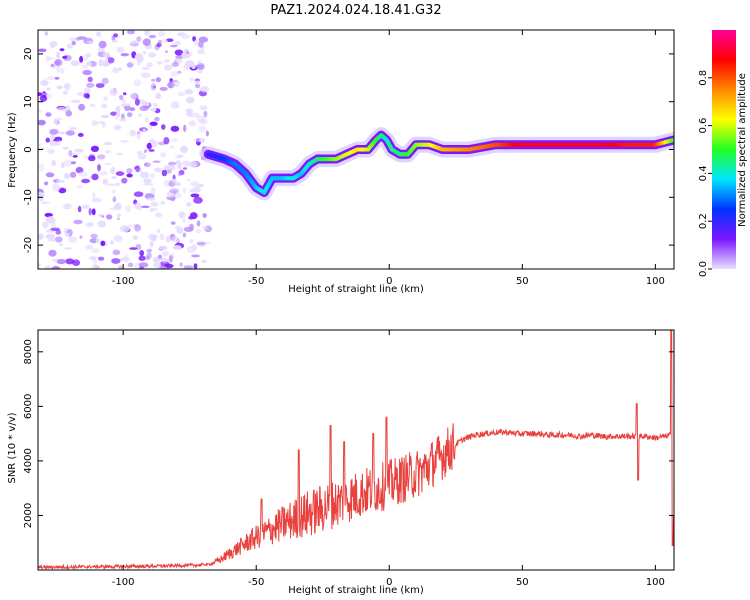  Describe the element at coordinates (655, 281) in the screenshot. I see `x-tick-label: 100` at that location.